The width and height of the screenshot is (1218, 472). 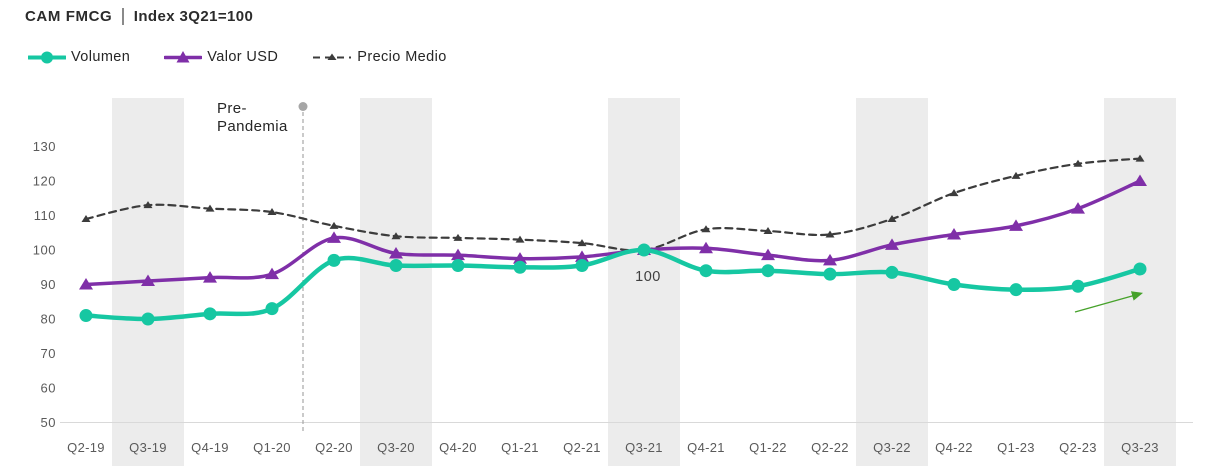 I want to click on chart-legend: Volumen Valor USD Precio Medio, so click(x=254, y=57).